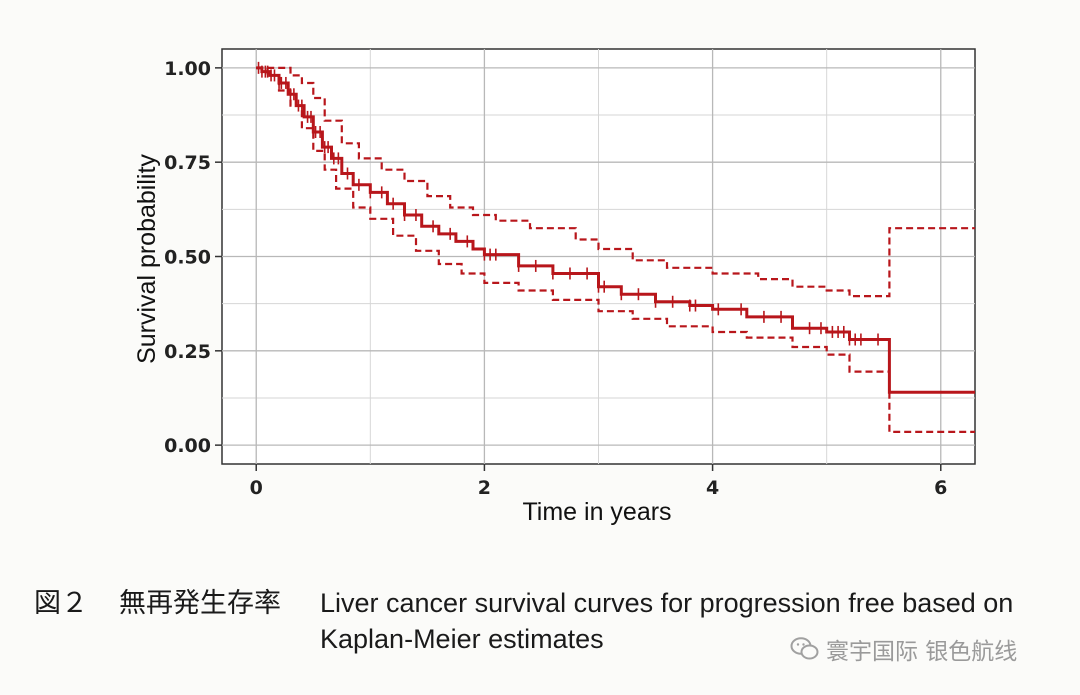 This screenshot has width=1080, height=695. I want to click on y-axis-title: Survival probability, so click(147, 259).